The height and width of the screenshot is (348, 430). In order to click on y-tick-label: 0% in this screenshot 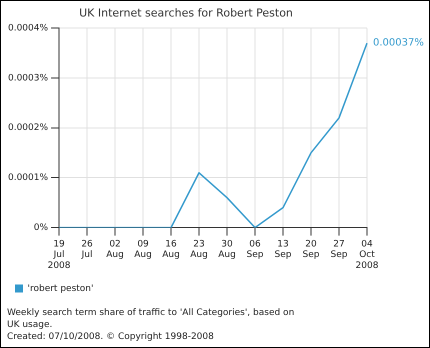, I will do `click(41, 227)`.